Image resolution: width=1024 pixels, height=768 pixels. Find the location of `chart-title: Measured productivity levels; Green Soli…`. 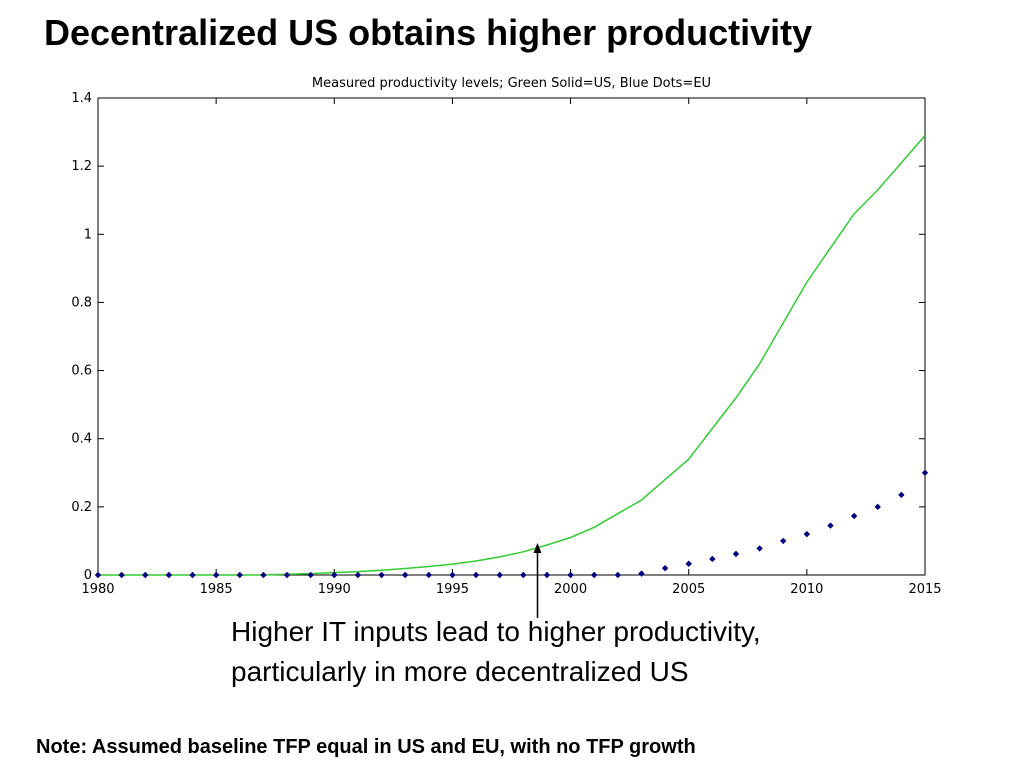

chart-title: Measured productivity levels; Green Soli… is located at coordinates (511, 83).